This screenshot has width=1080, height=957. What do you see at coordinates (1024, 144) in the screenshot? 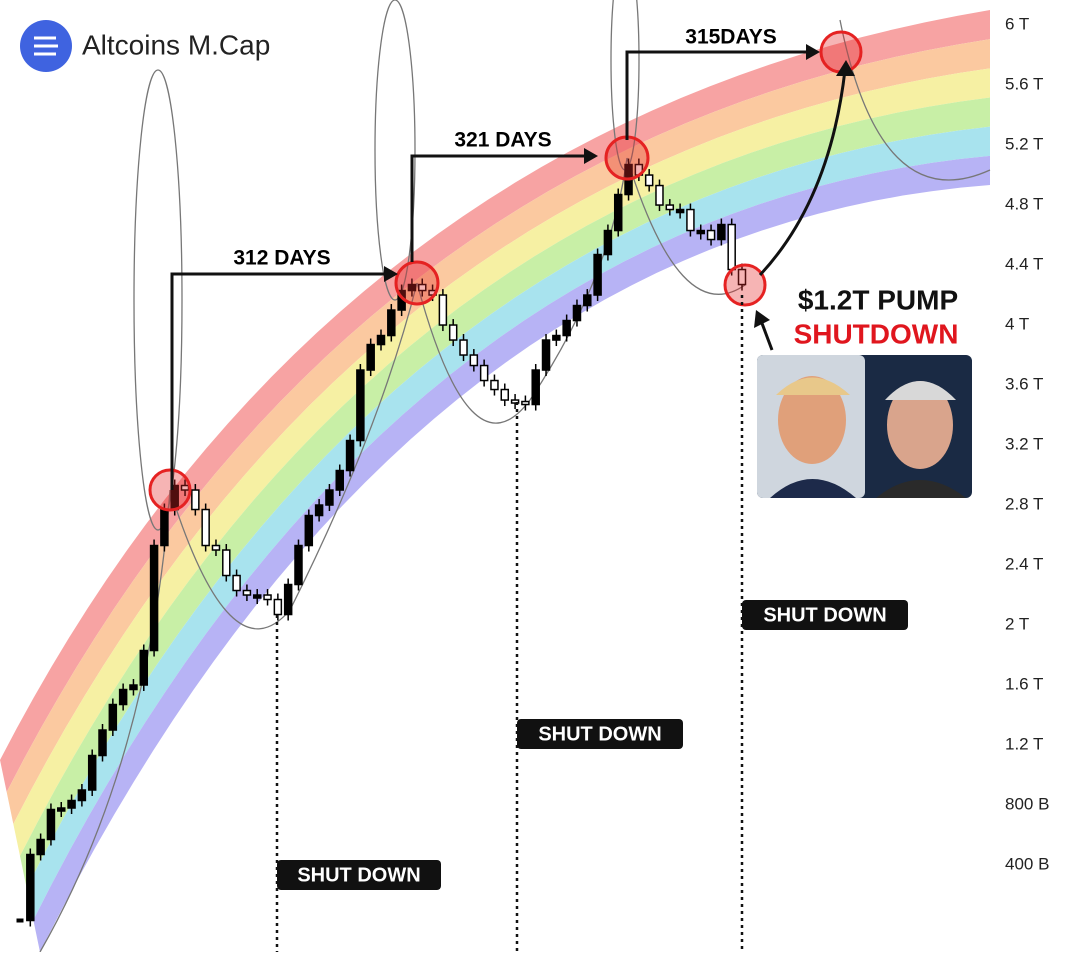
I see `y-tick-label: 5.2 T` at bounding box center [1024, 144].